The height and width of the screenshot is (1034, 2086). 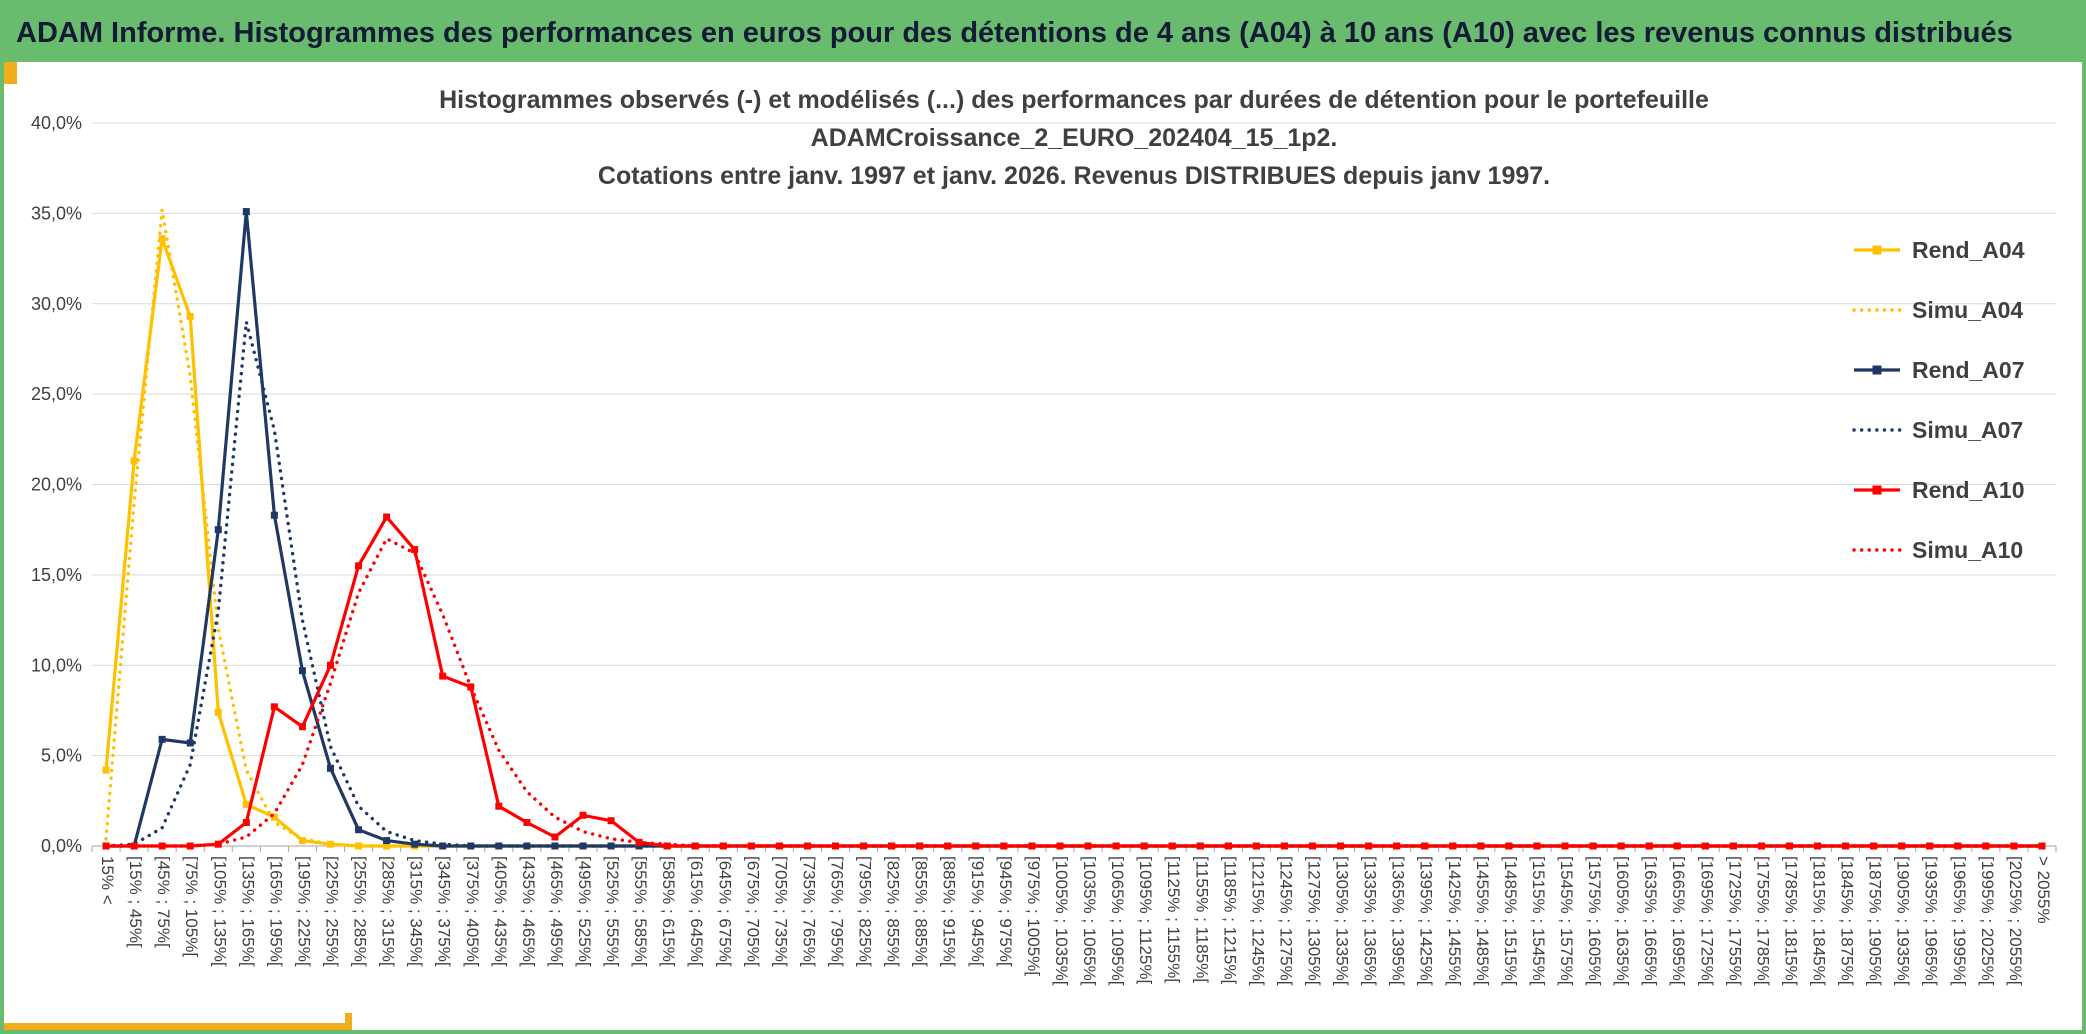 What do you see at coordinates (1706, 921) in the screenshot?
I see `x-tick-label: [1695% ; 1725%[` at bounding box center [1706, 921].